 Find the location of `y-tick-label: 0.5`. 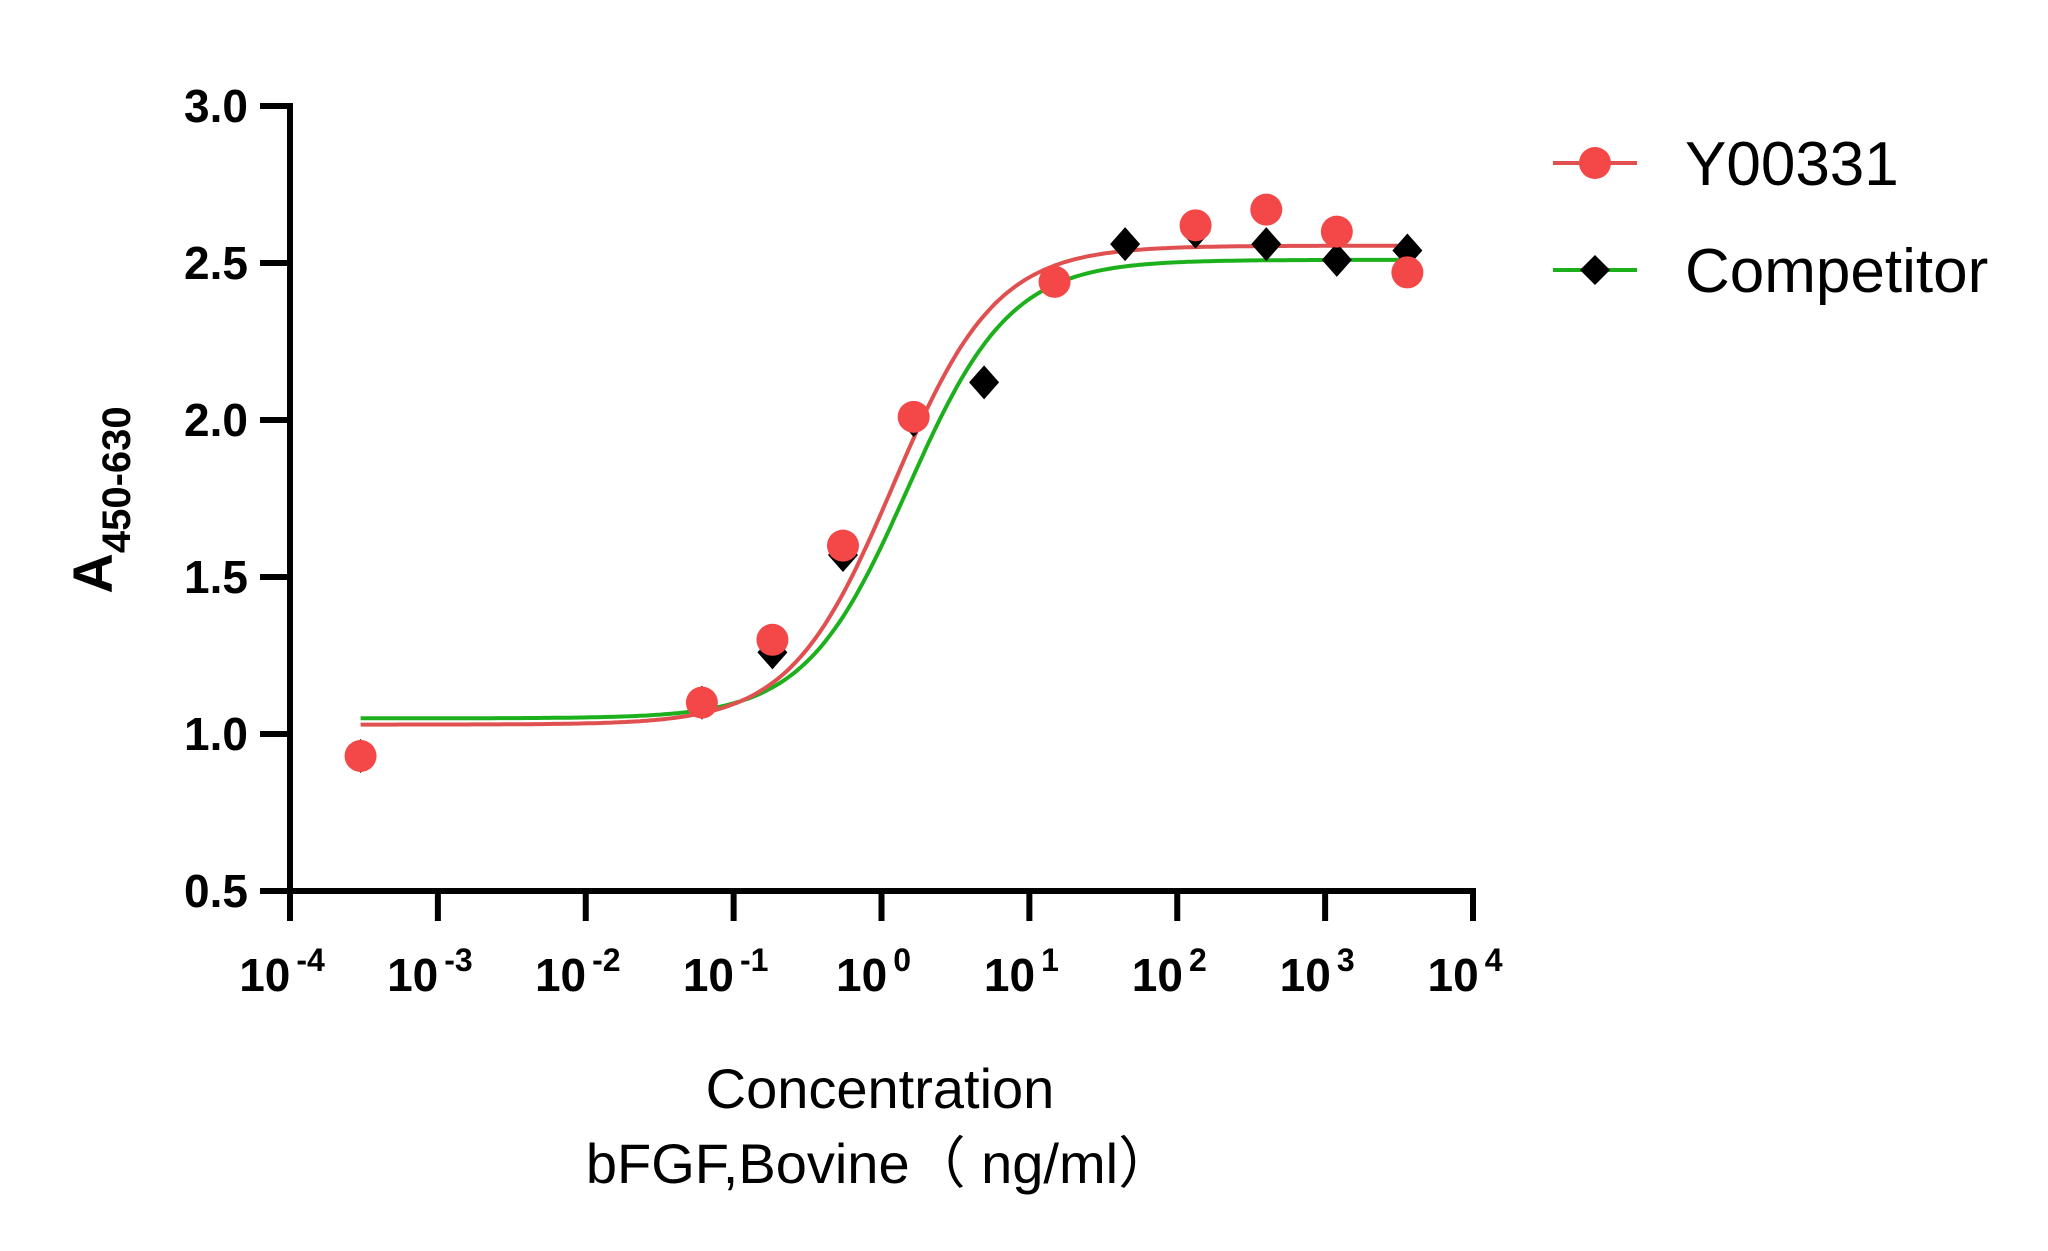

y-tick-label: 0.5 is located at coordinates (216, 891).